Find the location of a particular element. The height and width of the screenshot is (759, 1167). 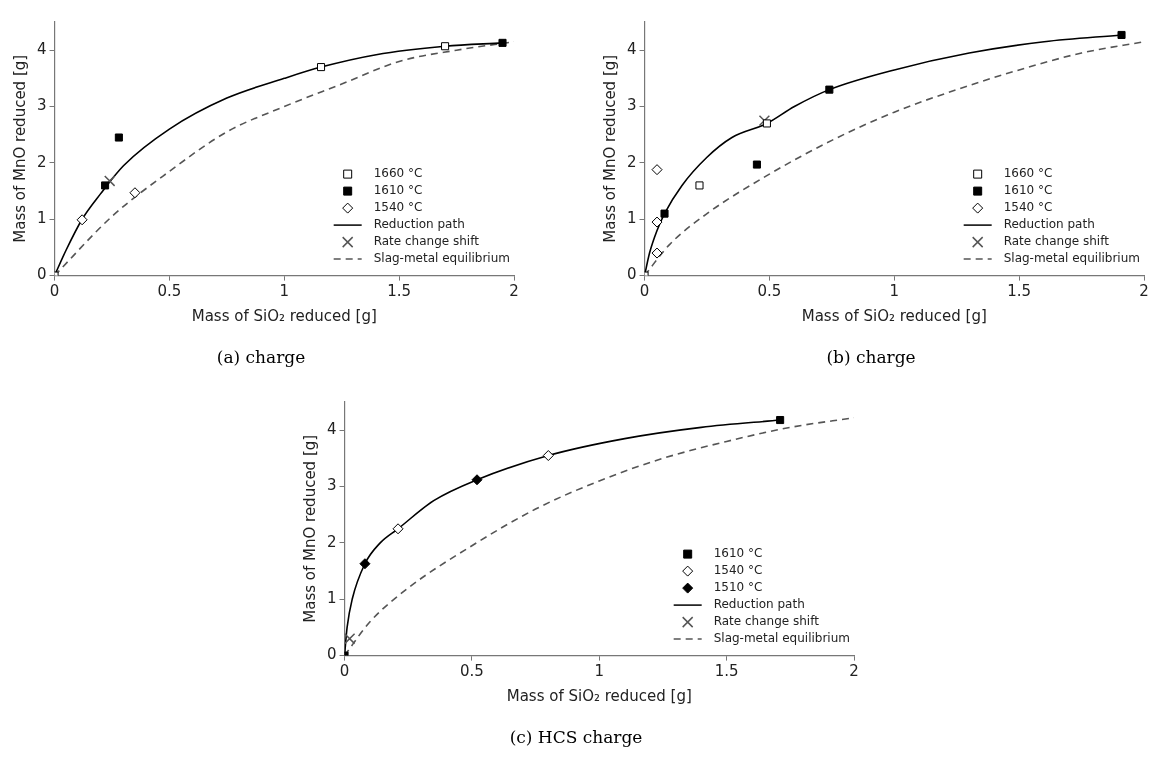

legend-label: 1510 °C is located at coordinates (738, 587).